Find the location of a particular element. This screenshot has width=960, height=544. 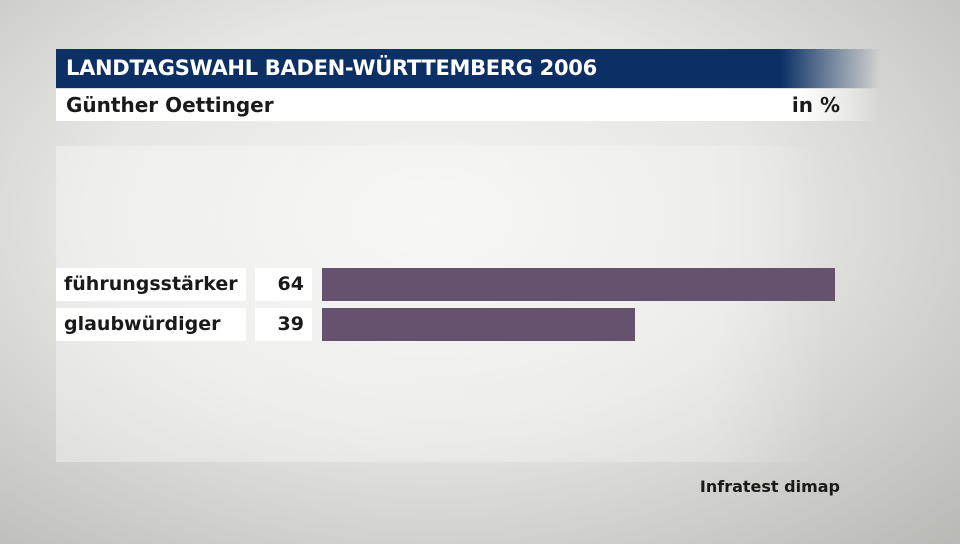

unit-label: in % is located at coordinates (815, 105).